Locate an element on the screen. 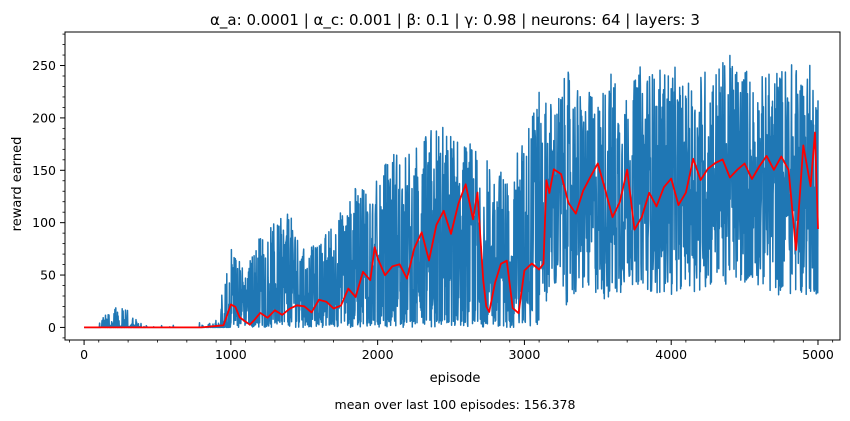 The height and width of the screenshot is (421, 850). y-axis-label: reward earned is located at coordinates (17, 184).